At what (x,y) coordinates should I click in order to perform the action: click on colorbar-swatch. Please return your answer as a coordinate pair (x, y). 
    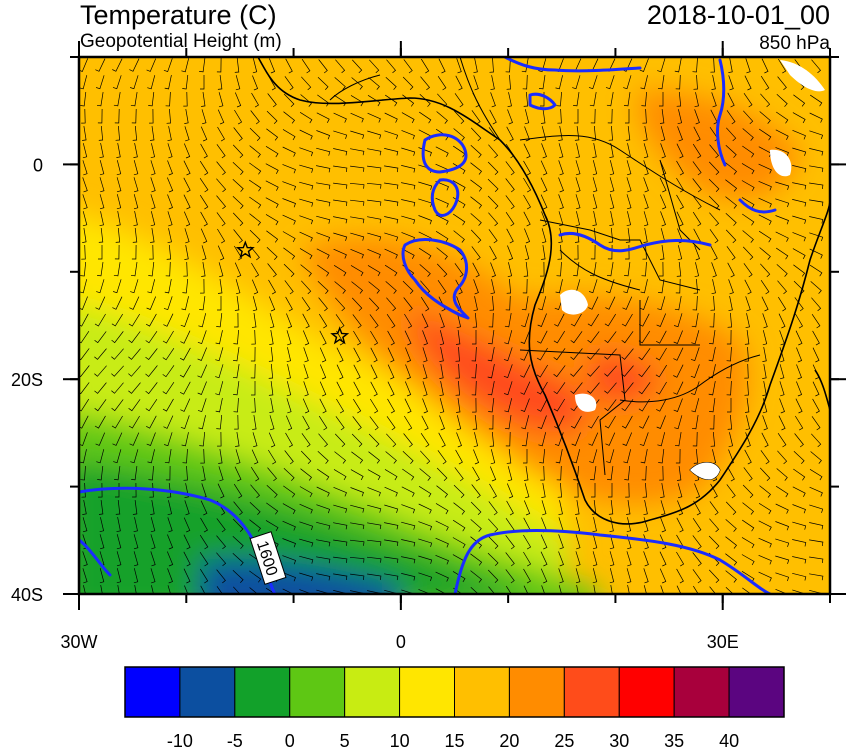
    Looking at the image, I should click on (372, 692).